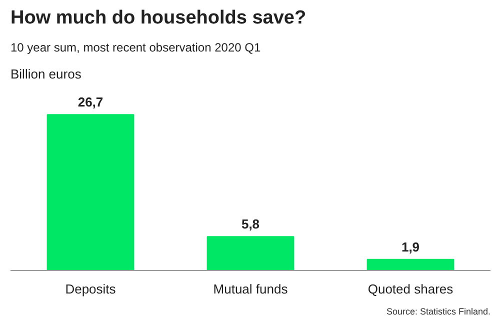 This screenshot has height=321, width=500. Describe the element at coordinates (135, 47) in the screenshot. I see `chart-subtitle: 10 year sum, most recent observation 2020 Q1` at that location.